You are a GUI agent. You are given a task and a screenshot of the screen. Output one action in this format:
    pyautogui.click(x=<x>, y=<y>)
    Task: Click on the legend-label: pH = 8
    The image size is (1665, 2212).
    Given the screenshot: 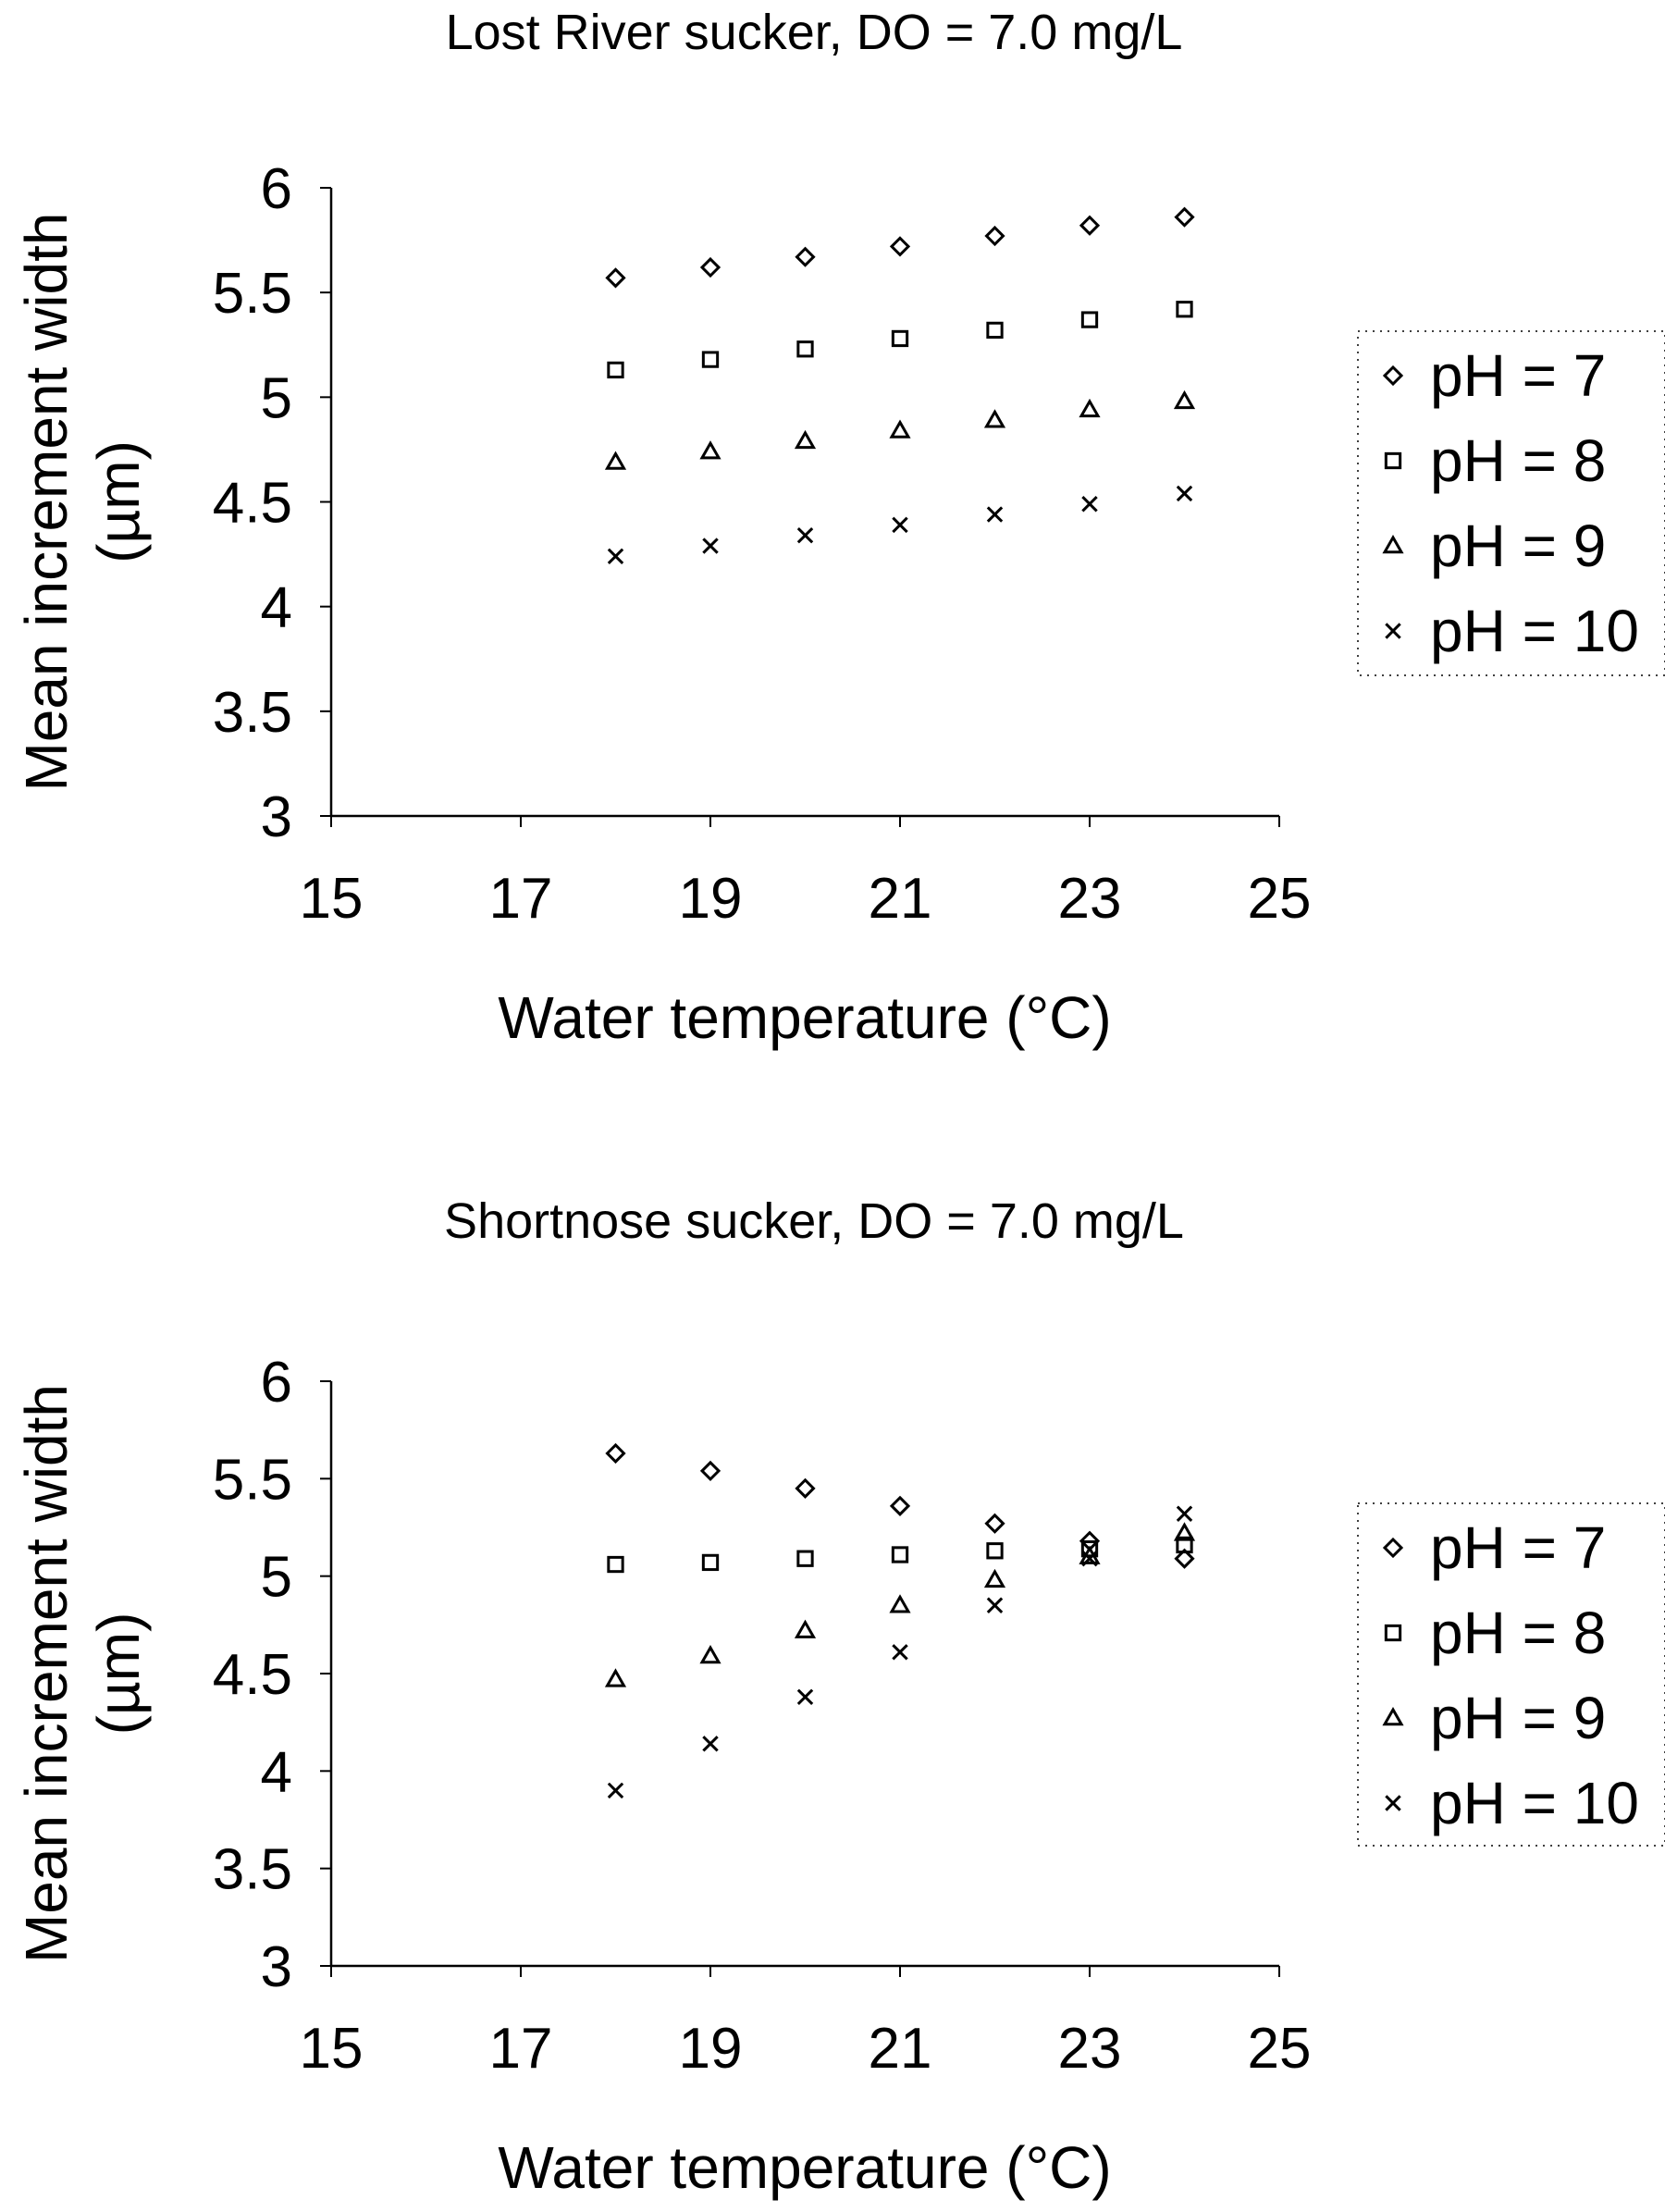 What is the action you would take?
    pyautogui.click(x=1518, y=461)
    